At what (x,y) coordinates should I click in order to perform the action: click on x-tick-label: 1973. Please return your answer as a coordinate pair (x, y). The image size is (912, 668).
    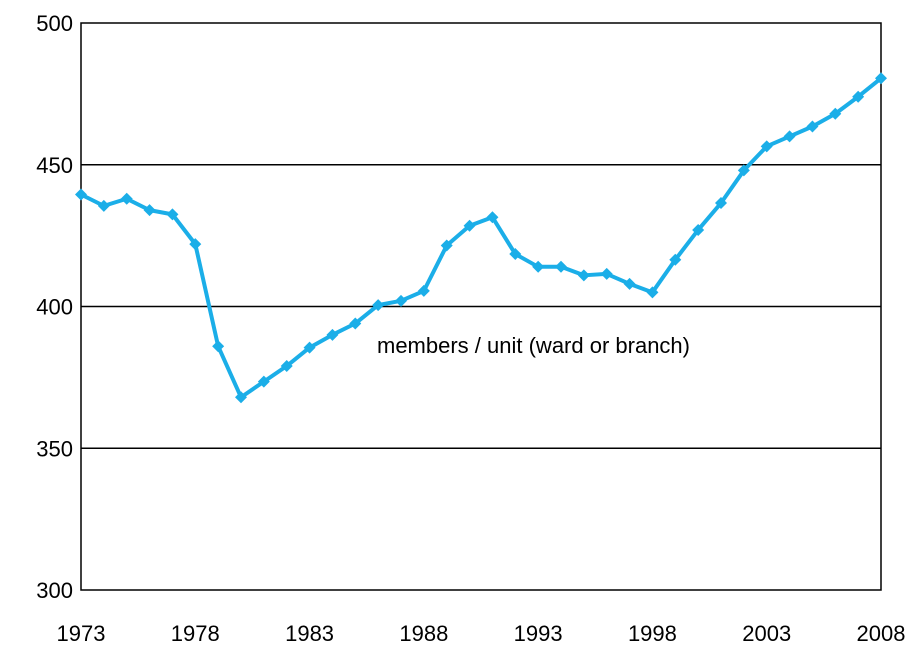
    Looking at the image, I should click on (81, 633).